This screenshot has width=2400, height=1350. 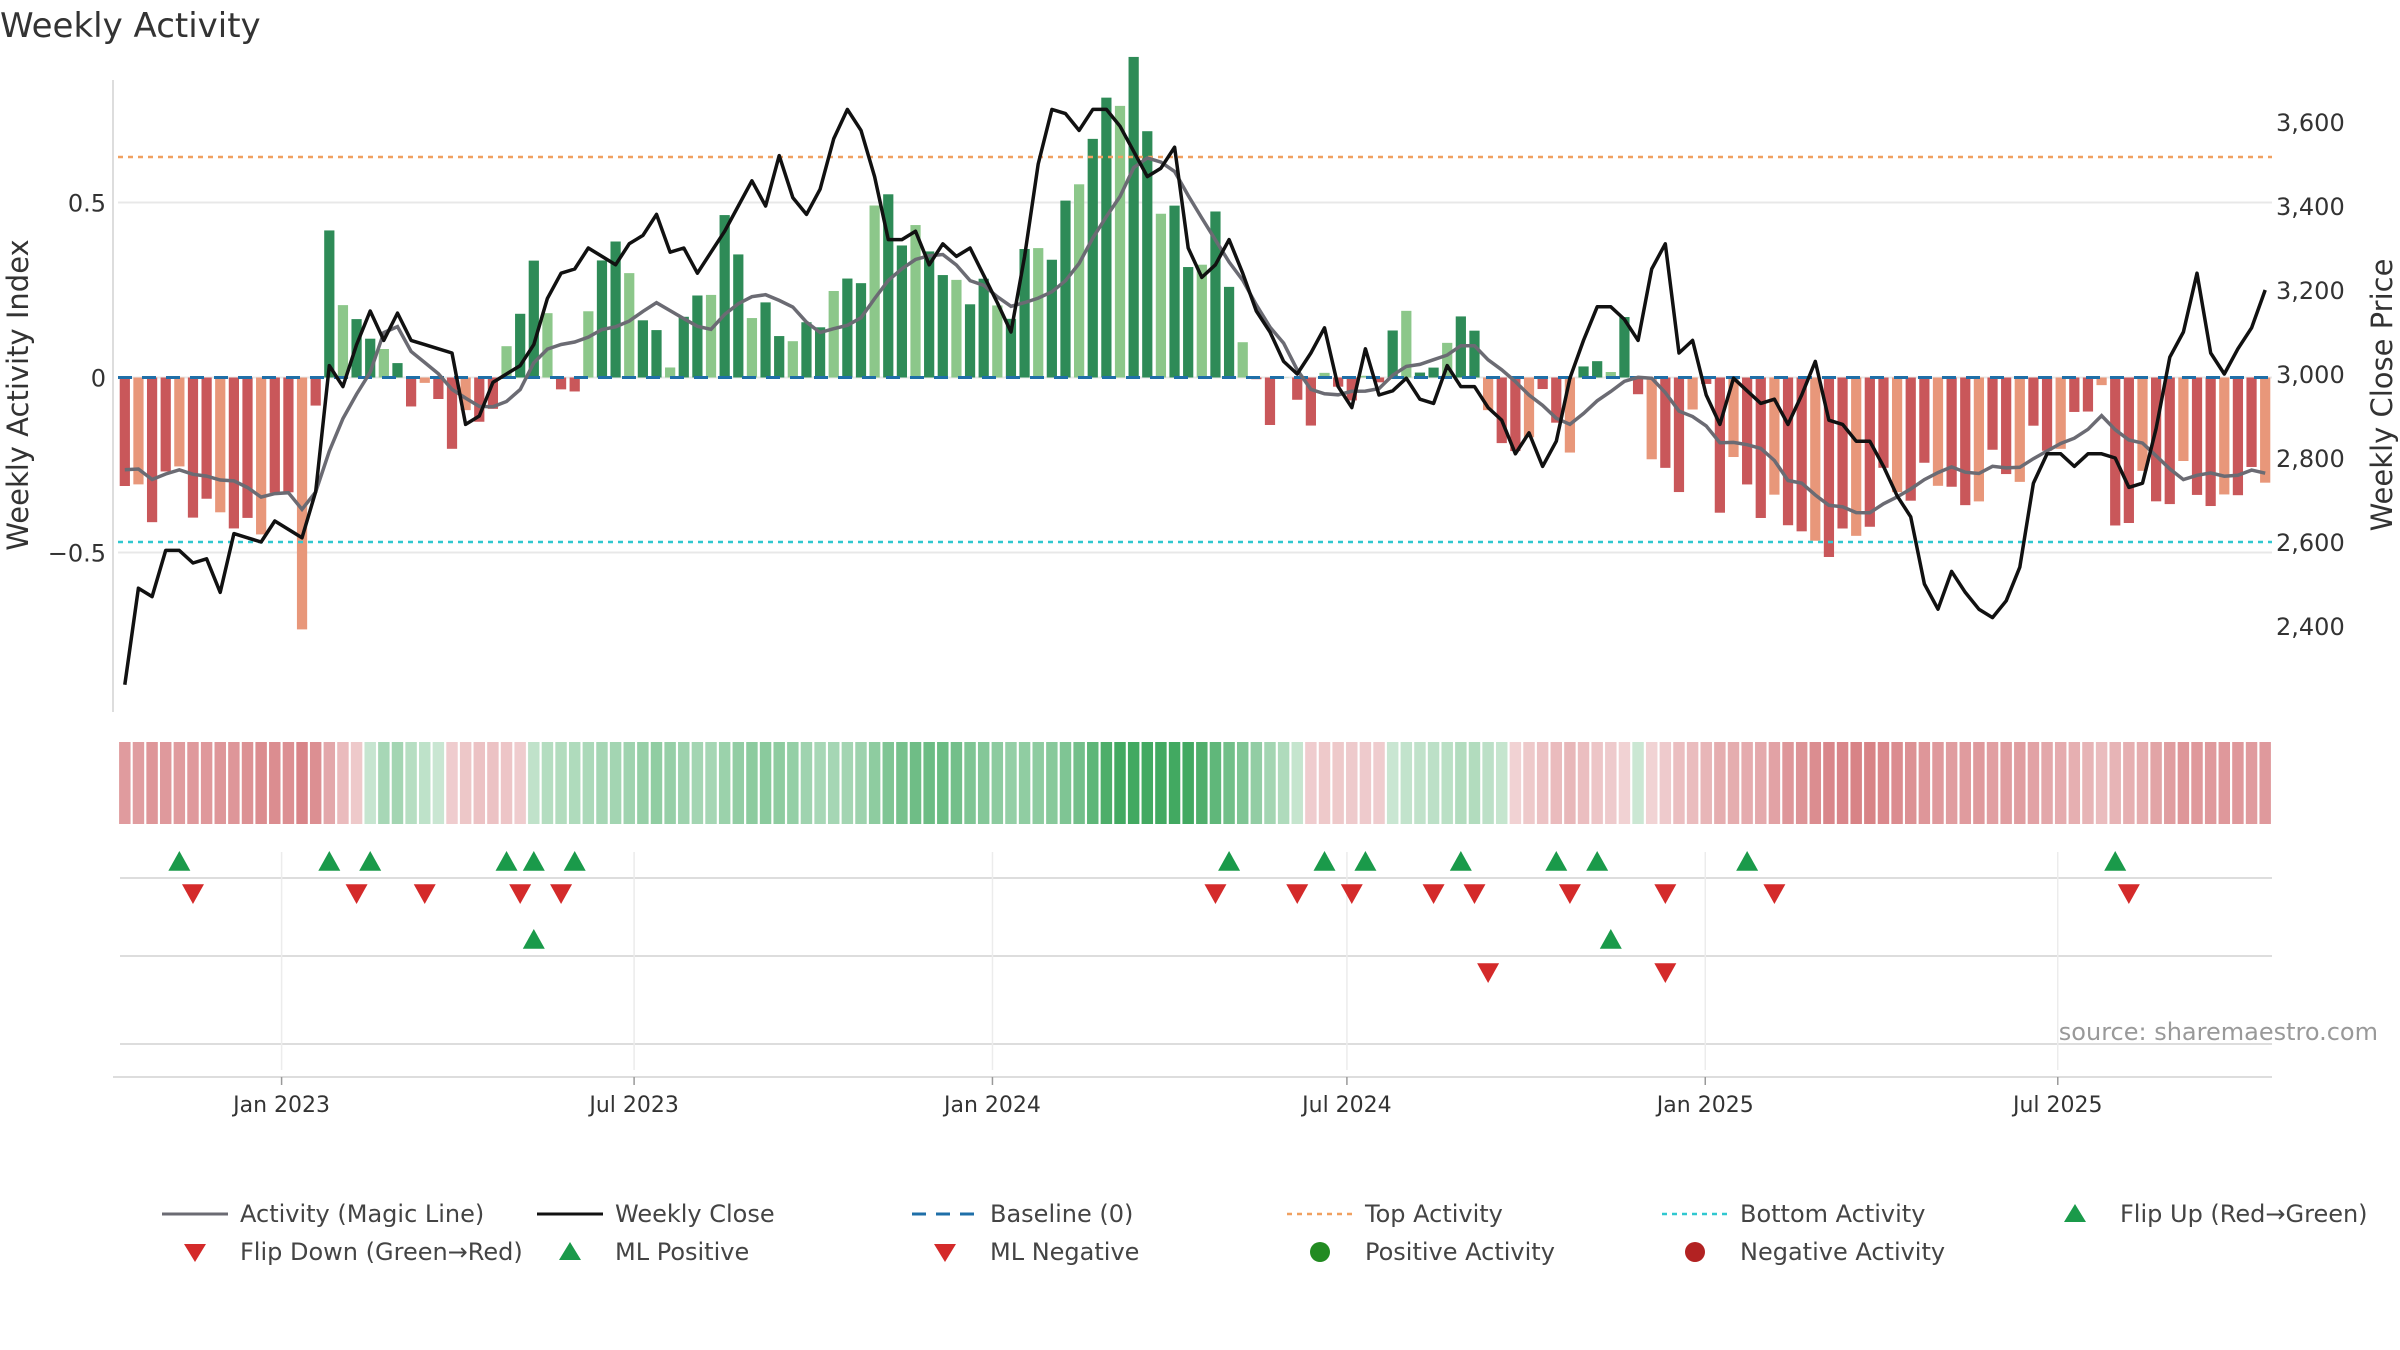 I want to click on legend-item: Negative Activity, so click(x=1802, y=1252).